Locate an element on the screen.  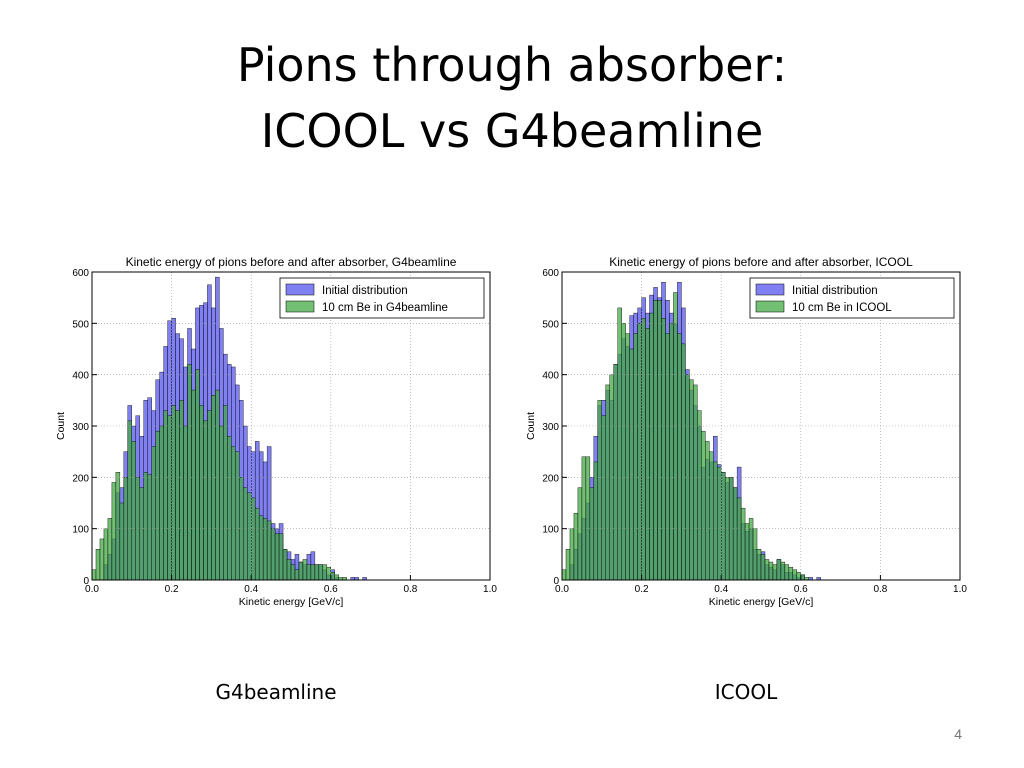
x-tick-label: 1.0 is located at coordinates (960, 589).